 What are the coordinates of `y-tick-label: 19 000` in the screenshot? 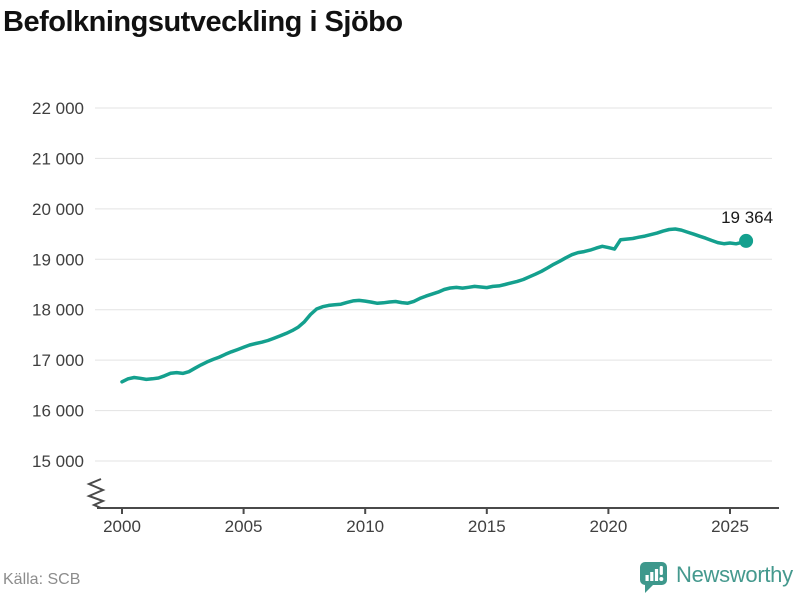 It's located at (58, 259).